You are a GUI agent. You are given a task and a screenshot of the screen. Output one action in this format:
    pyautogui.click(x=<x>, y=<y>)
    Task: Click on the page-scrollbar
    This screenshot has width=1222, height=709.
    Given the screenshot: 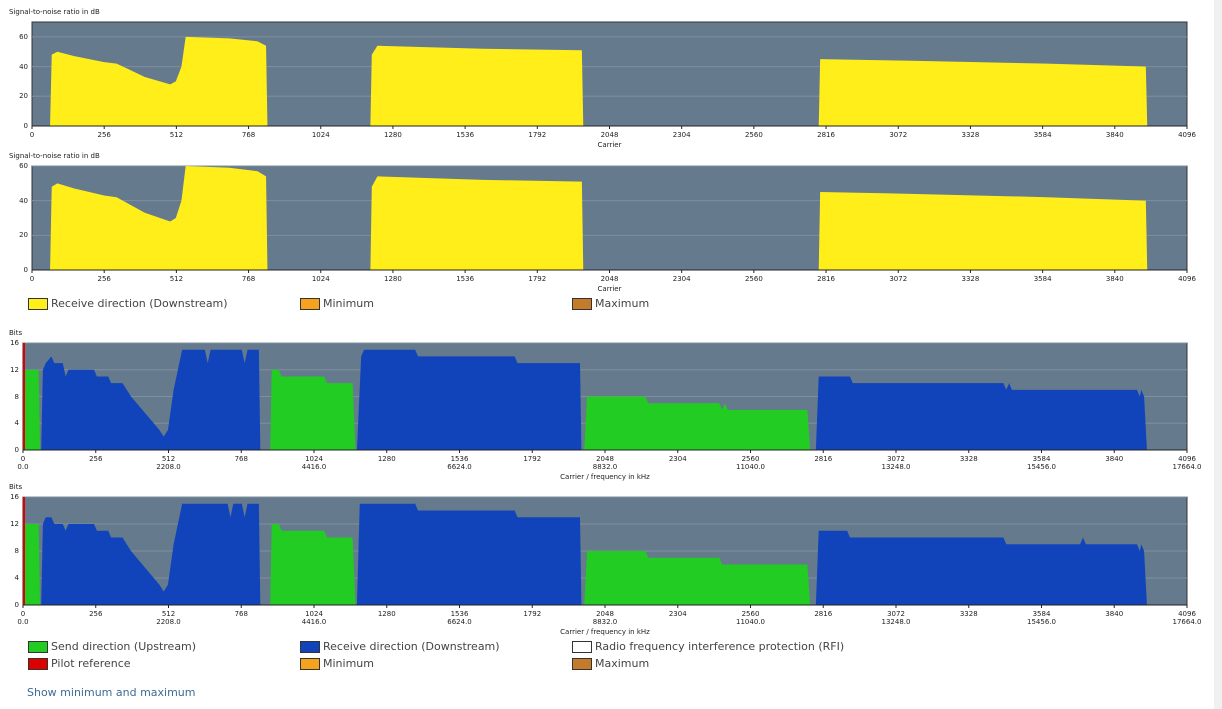 What is the action you would take?
    pyautogui.click(x=1218, y=354)
    